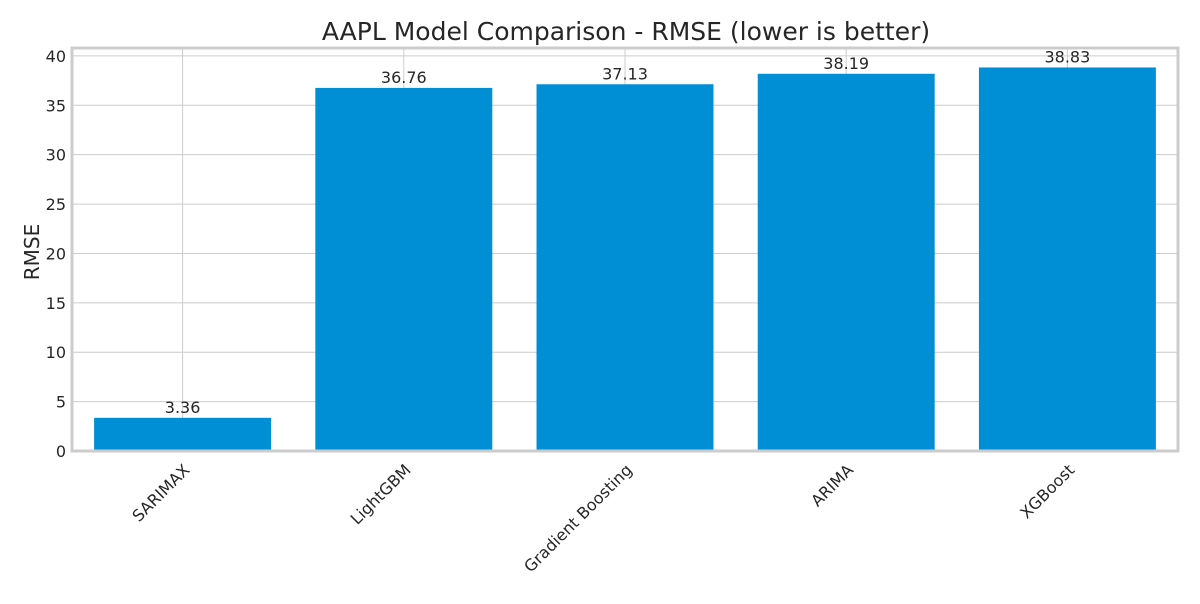 The height and width of the screenshot is (604, 1200). What do you see at coordinates (32, 252) in the screenshot?
I see `y-axis-label: RMSE` at bounding box center [32, 252].